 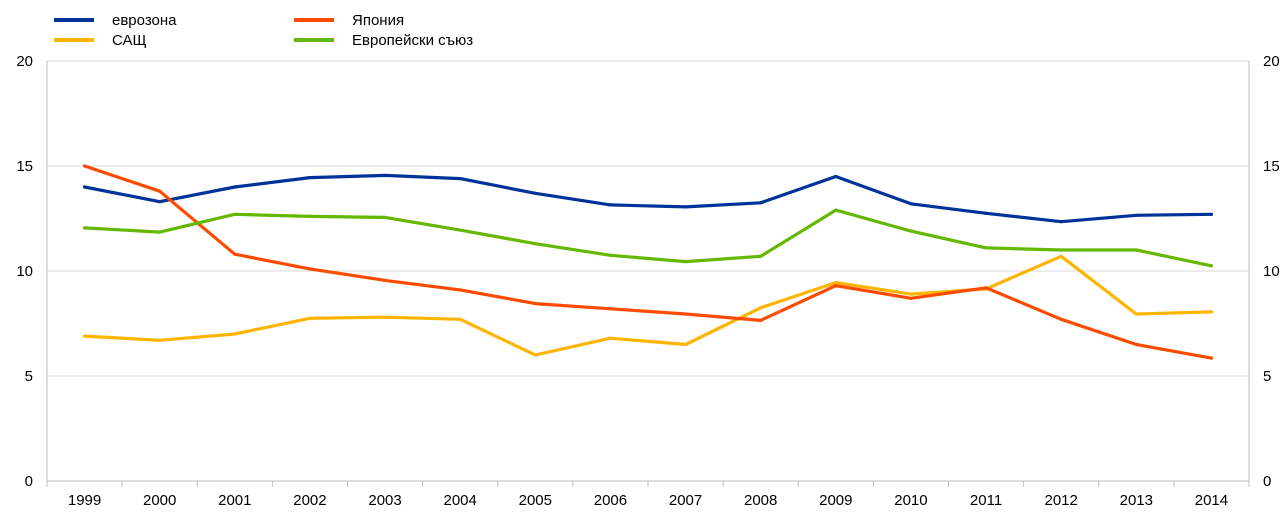 I want to click on y-tick-label-right: 0, so click(x=1267, y=481).